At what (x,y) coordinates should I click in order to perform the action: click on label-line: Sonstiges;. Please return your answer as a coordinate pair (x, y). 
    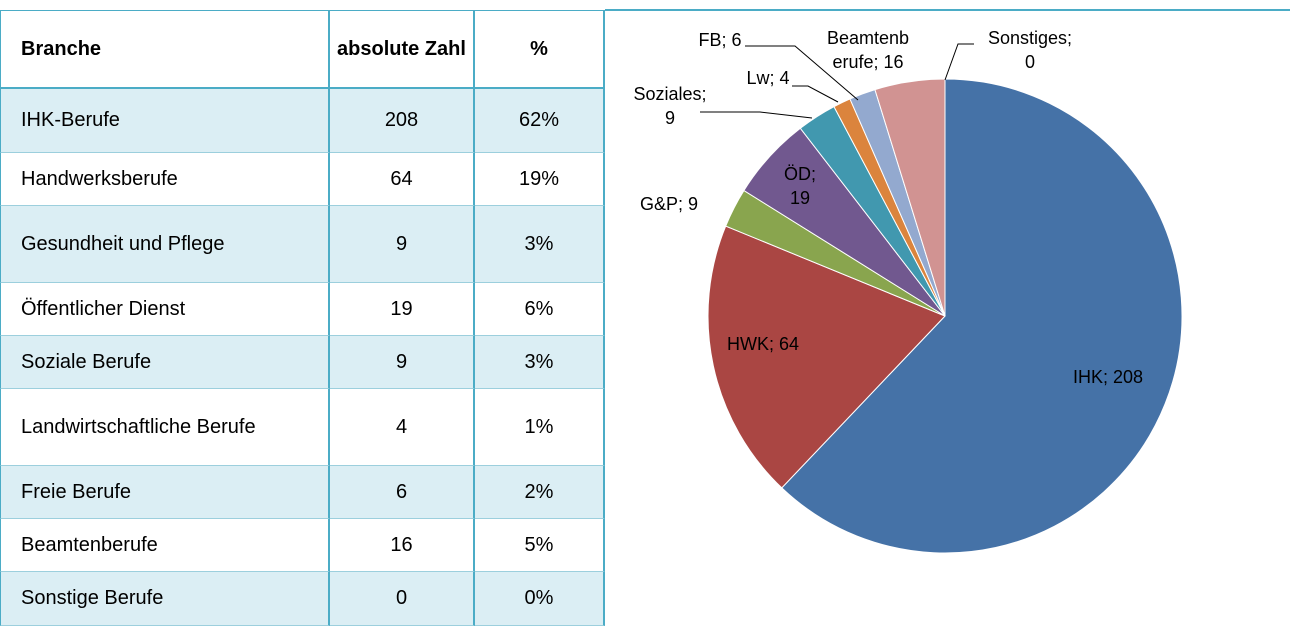
    Looking at the image, I should click on (1030, 38).